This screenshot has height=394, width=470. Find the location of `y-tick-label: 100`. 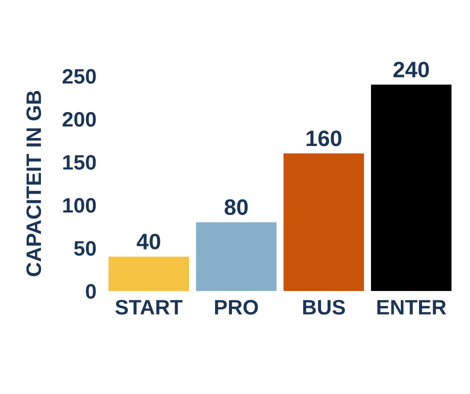

y-tick-label: 100 is located at coordinates (79, 205).